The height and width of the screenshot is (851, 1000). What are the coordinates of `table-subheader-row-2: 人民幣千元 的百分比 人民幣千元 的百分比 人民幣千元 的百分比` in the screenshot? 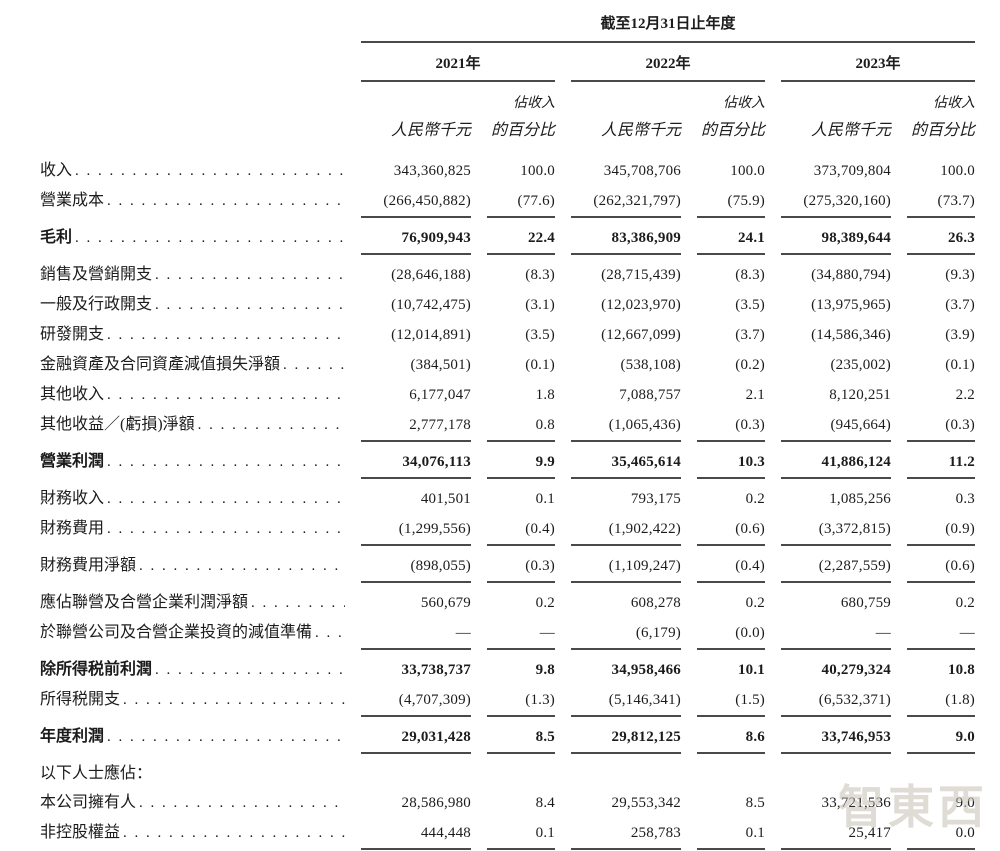 It's located at (520, 128).